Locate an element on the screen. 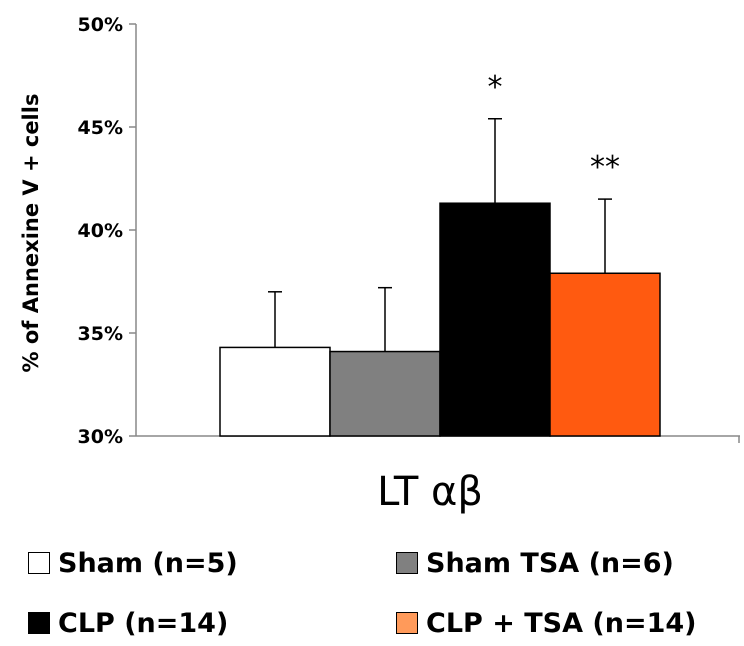 This screenshot has width=744, height=646. legend-item-sham: Sham (n=5) is located at coordinates (212, 563).